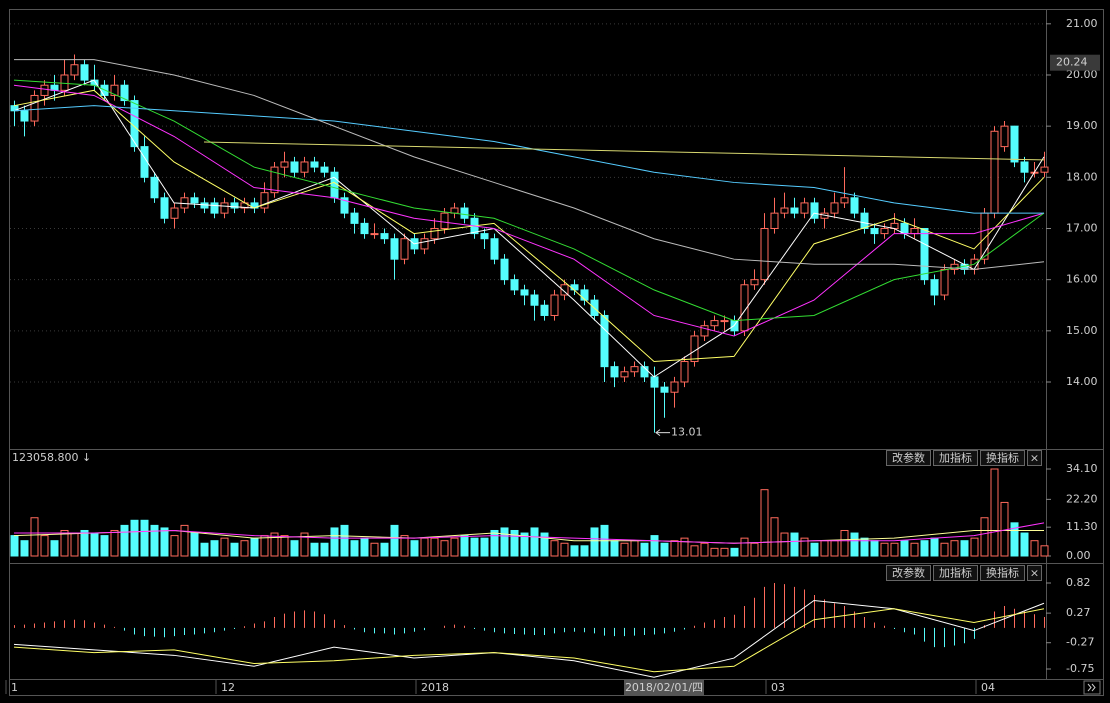 Image resolution: width=1110 pixels, height=703 pixels. I want to click on x-tick-label: 2018/02/01/四, so click(664, 687).